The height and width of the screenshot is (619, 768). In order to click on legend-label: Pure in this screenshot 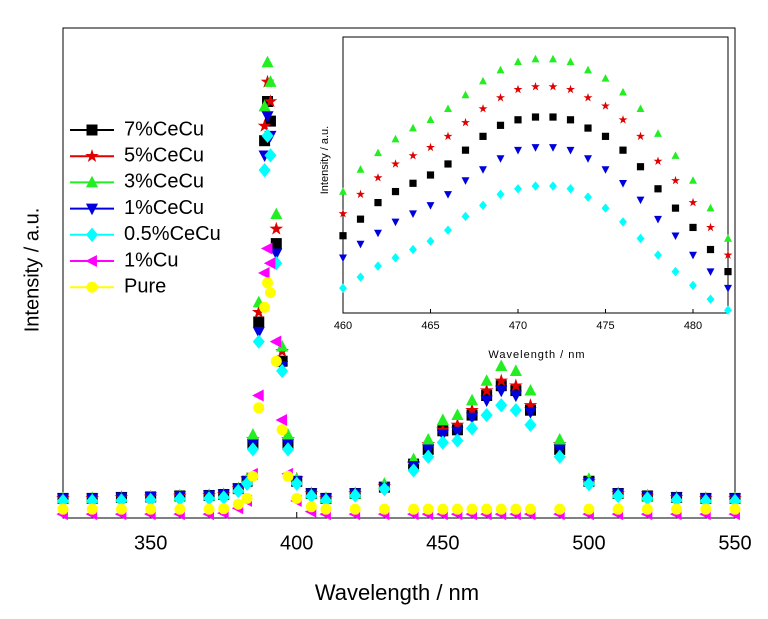, I will do `click(145, 286)`.